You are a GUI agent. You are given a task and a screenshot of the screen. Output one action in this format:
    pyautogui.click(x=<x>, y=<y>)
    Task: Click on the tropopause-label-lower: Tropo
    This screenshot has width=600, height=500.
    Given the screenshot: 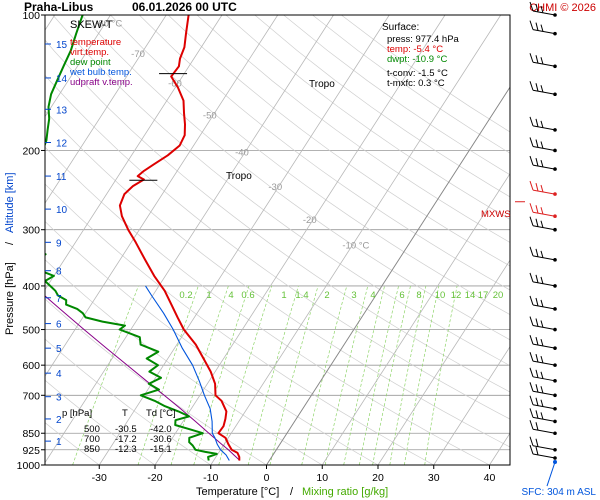 What is the action you would take?
    pyautogui.click(x=239, y=176)
    